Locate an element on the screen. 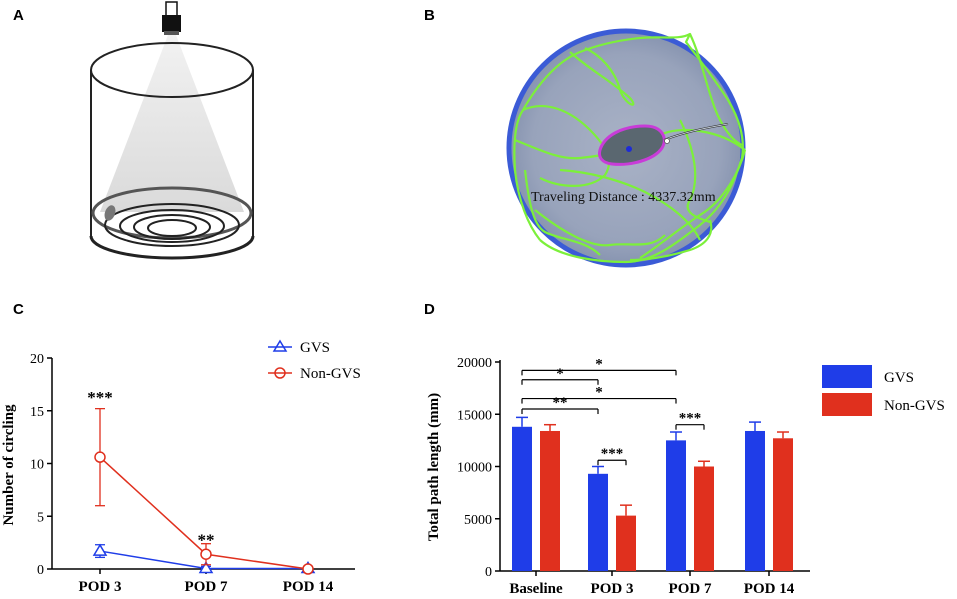 The width and height of the screenshot is (957, 599). chart-d-xtick-label: POD 14 is located at coordinates (769, 589).